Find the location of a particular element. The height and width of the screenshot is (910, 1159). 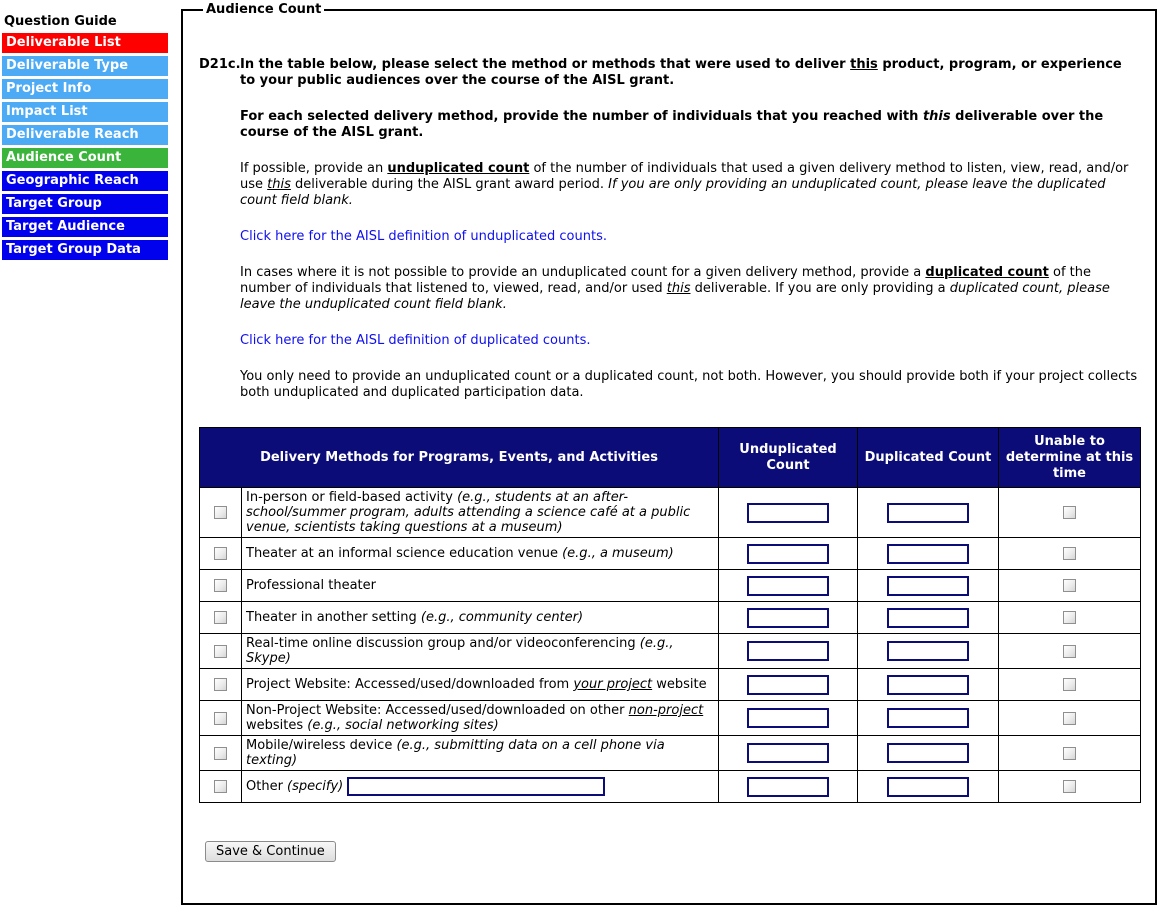

sidebar-heading: Question Guide is located at coordinates (60, 21).